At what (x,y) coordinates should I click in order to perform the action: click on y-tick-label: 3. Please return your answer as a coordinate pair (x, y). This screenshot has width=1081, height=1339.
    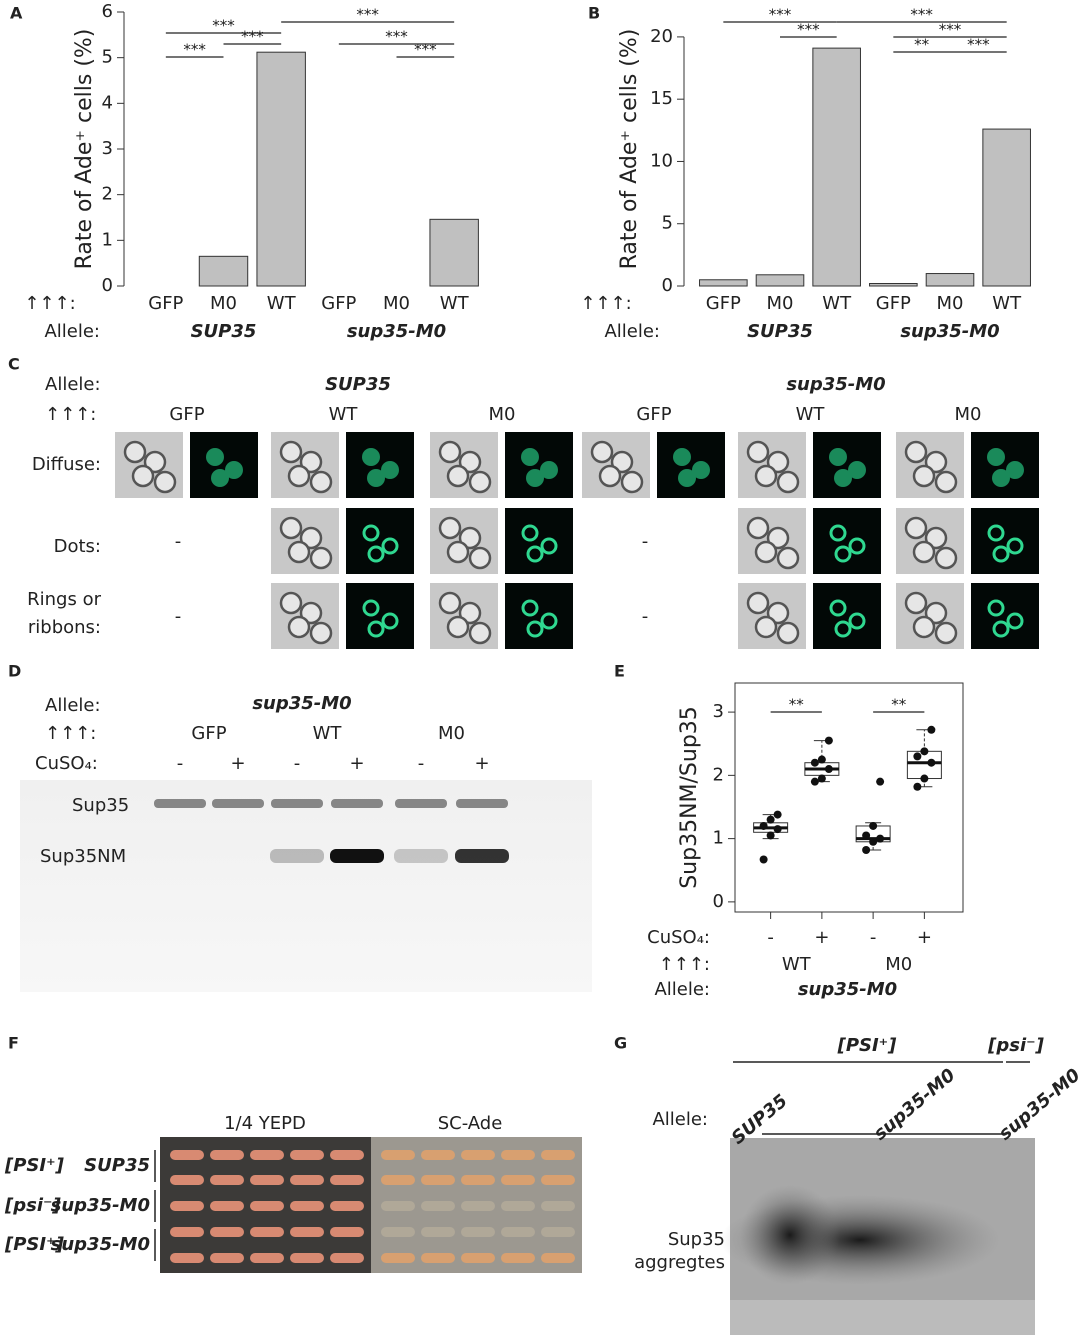
    Looking at the image, I should click on (718, 711).